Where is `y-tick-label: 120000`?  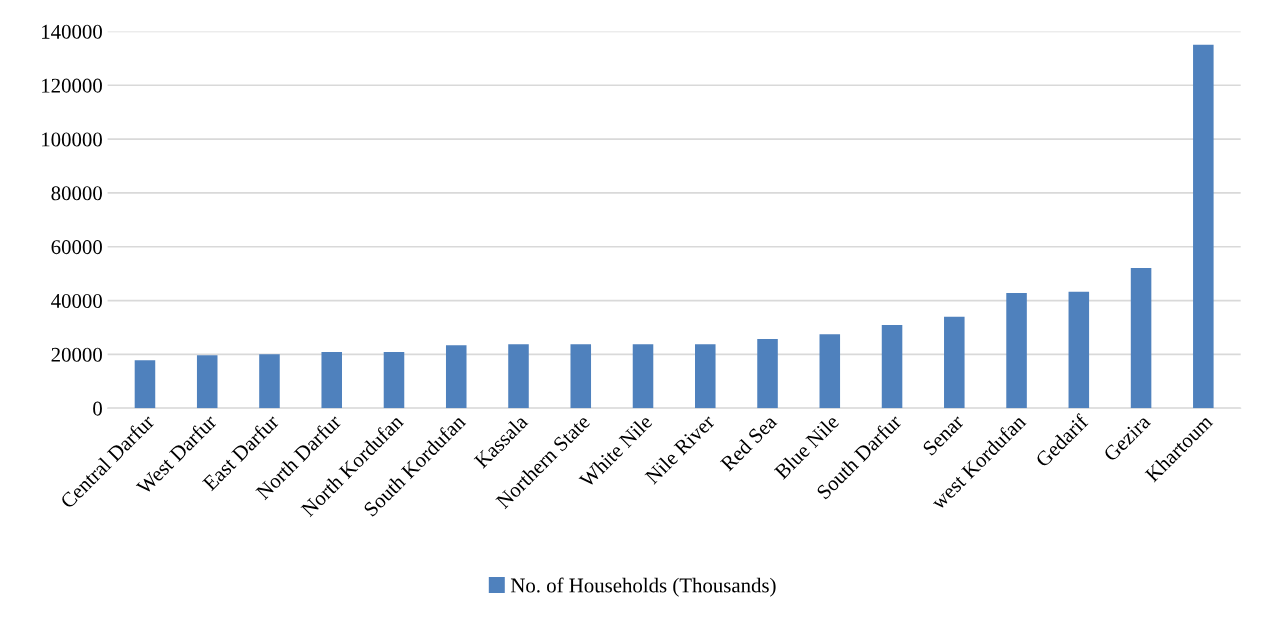
y-tick-label: 120000 is located at coordinates (72, 85).